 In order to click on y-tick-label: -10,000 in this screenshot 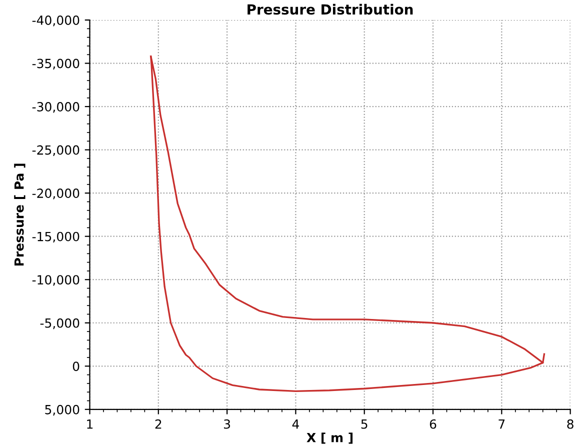, I will do `click(56, 280)`.